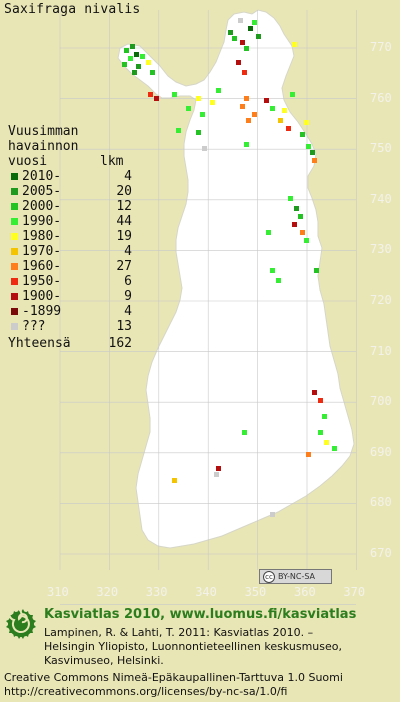 This screenshot has height=702, width=400. Describe the element at coordinates (34, 326) in the screenshot. I see `legend-label: ???` at that location.